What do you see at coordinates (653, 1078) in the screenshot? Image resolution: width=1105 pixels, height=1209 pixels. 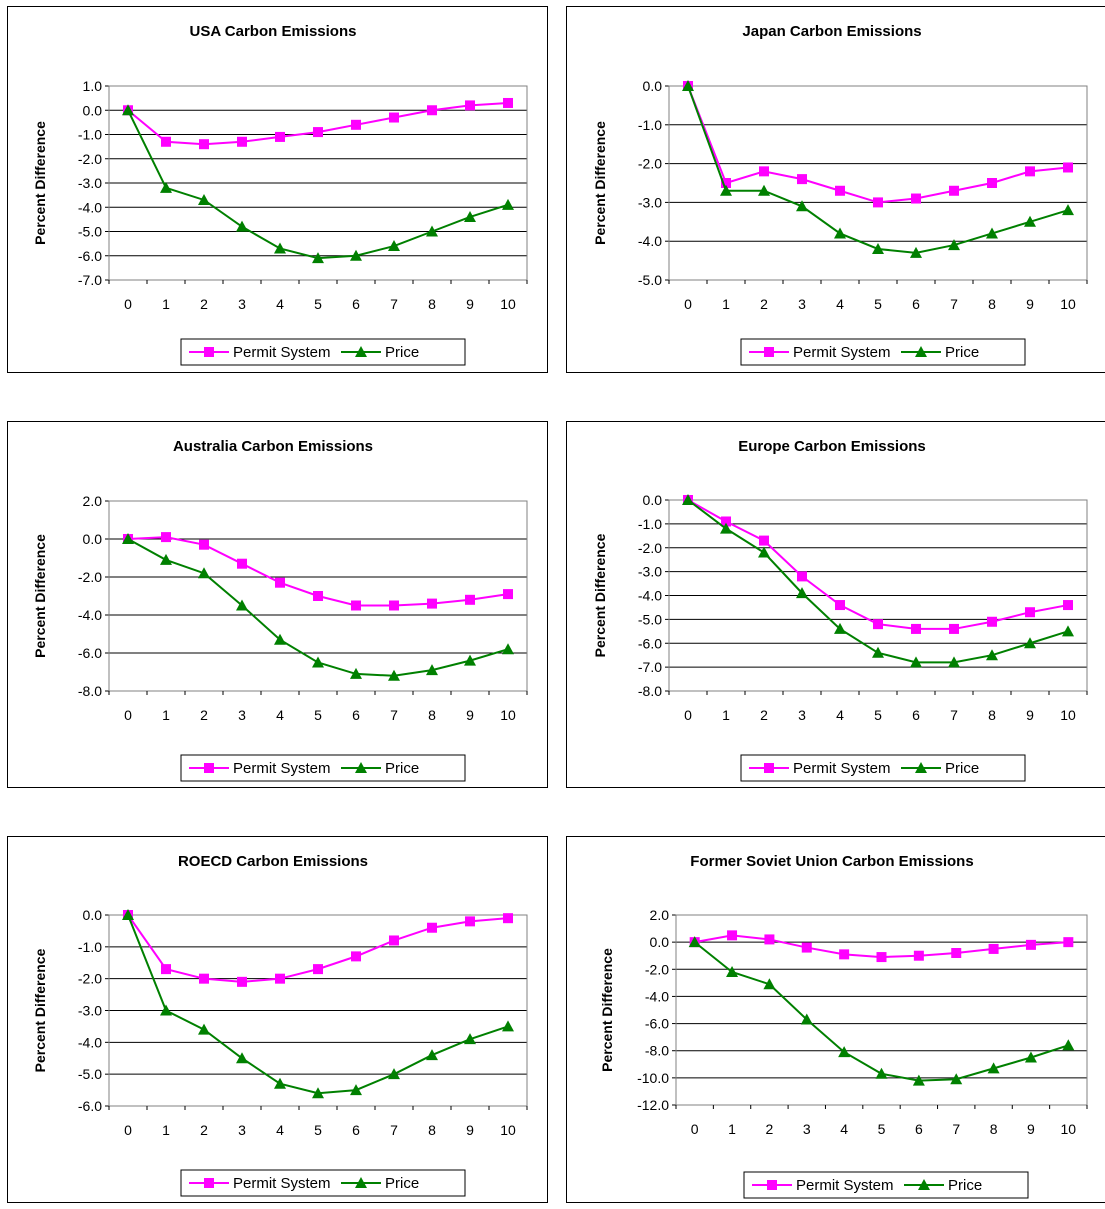 I see `y-tick-label: -10.0` at bounding box center [653, 1078].